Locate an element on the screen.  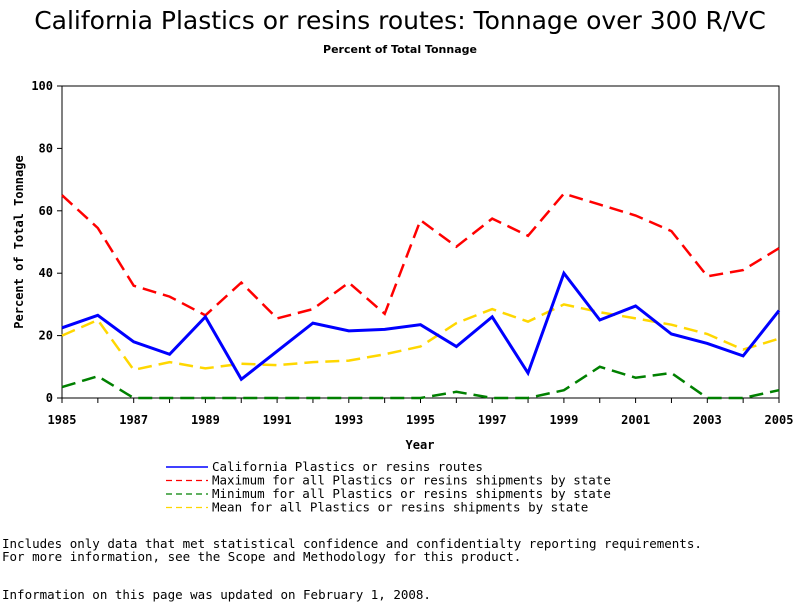
x-axis-label: Year is located at coordinates (420, 445).